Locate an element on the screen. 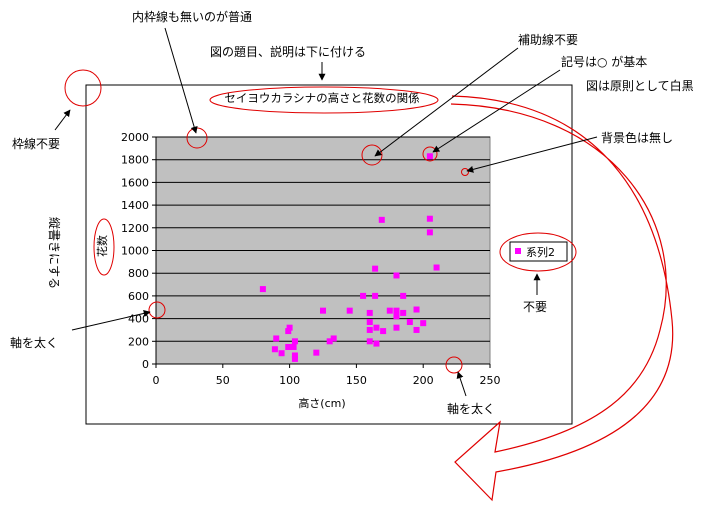 The height and width of the screenshot is (508, 727). note-marker: 記号は○ が基本 is located at coordinates (604, 61).